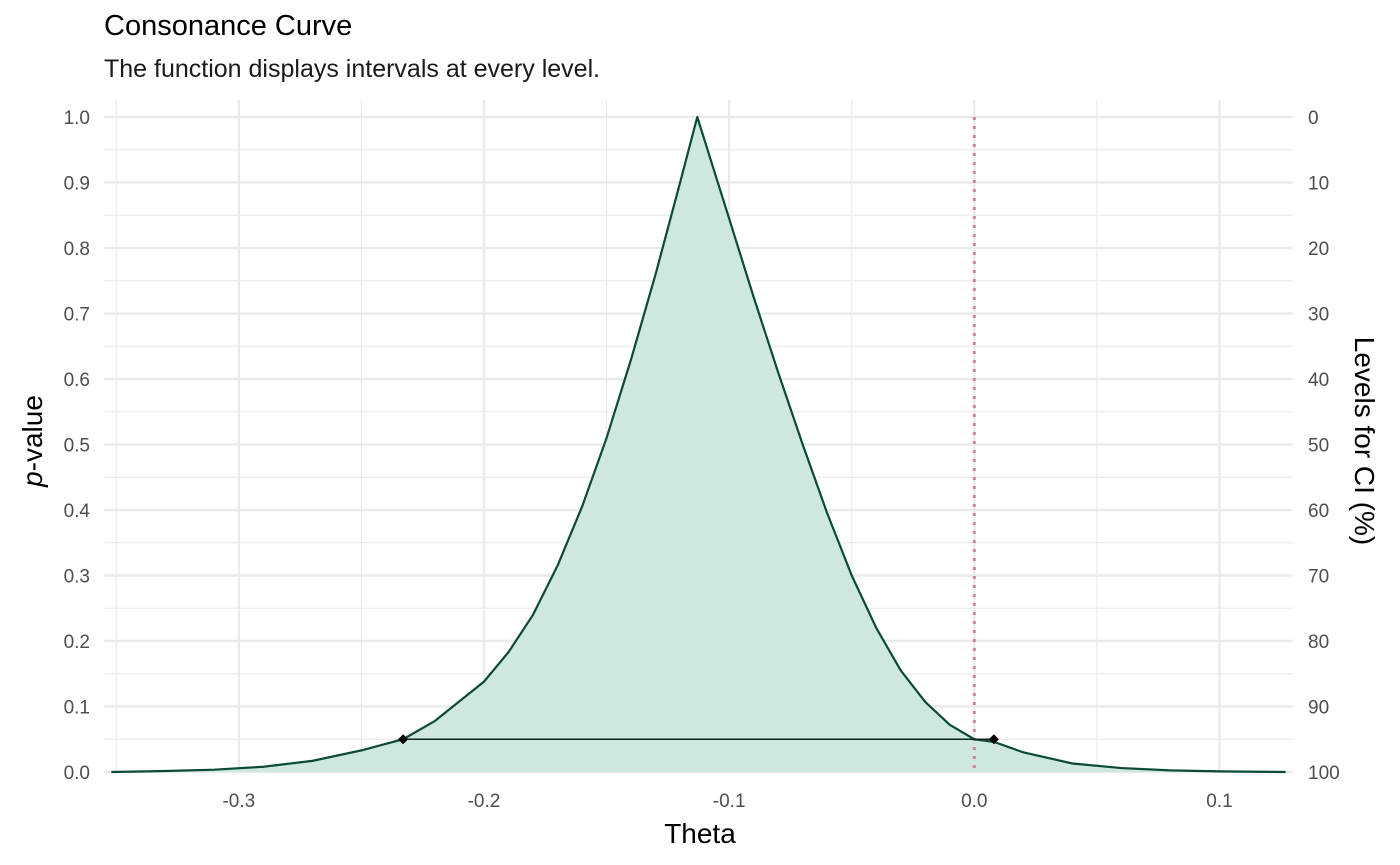 The height and width of the screenshot is (865, 1400). Describe the element at coordinates (77, 249) in the screenshot. I see `y-tick-label: 0.8` at that location.